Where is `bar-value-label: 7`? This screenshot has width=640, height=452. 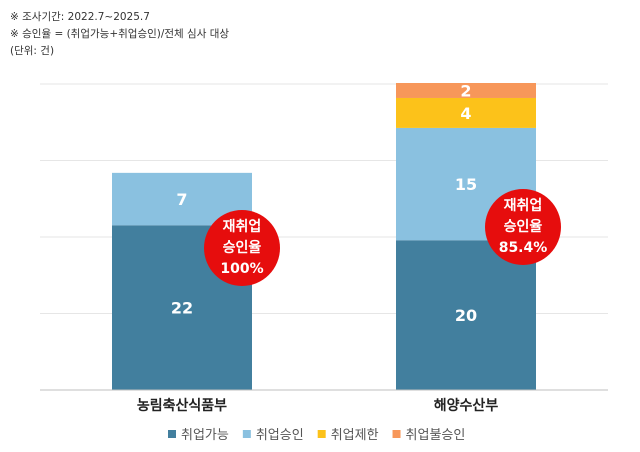
bar-value-label: 7 is located at coordinates (181, 199).